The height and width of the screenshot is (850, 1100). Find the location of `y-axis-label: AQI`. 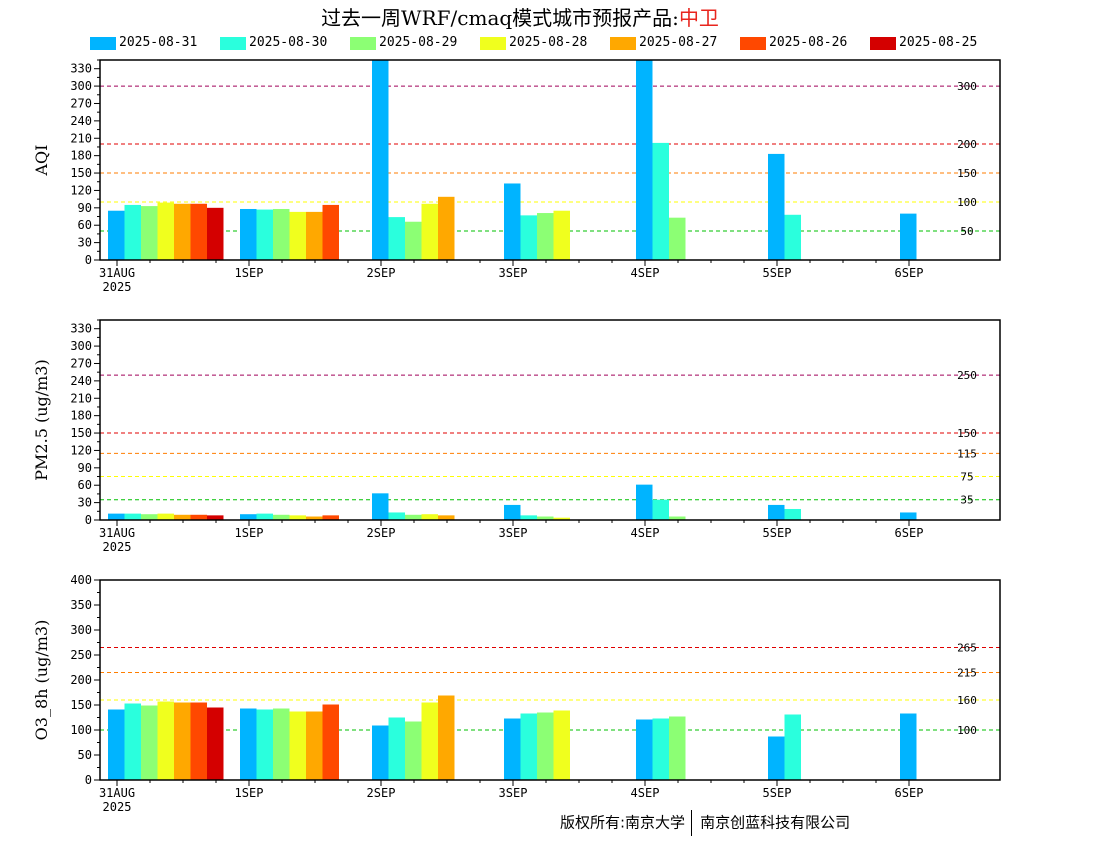

y-axis-label: AQI is located at coordinates (41, 161).